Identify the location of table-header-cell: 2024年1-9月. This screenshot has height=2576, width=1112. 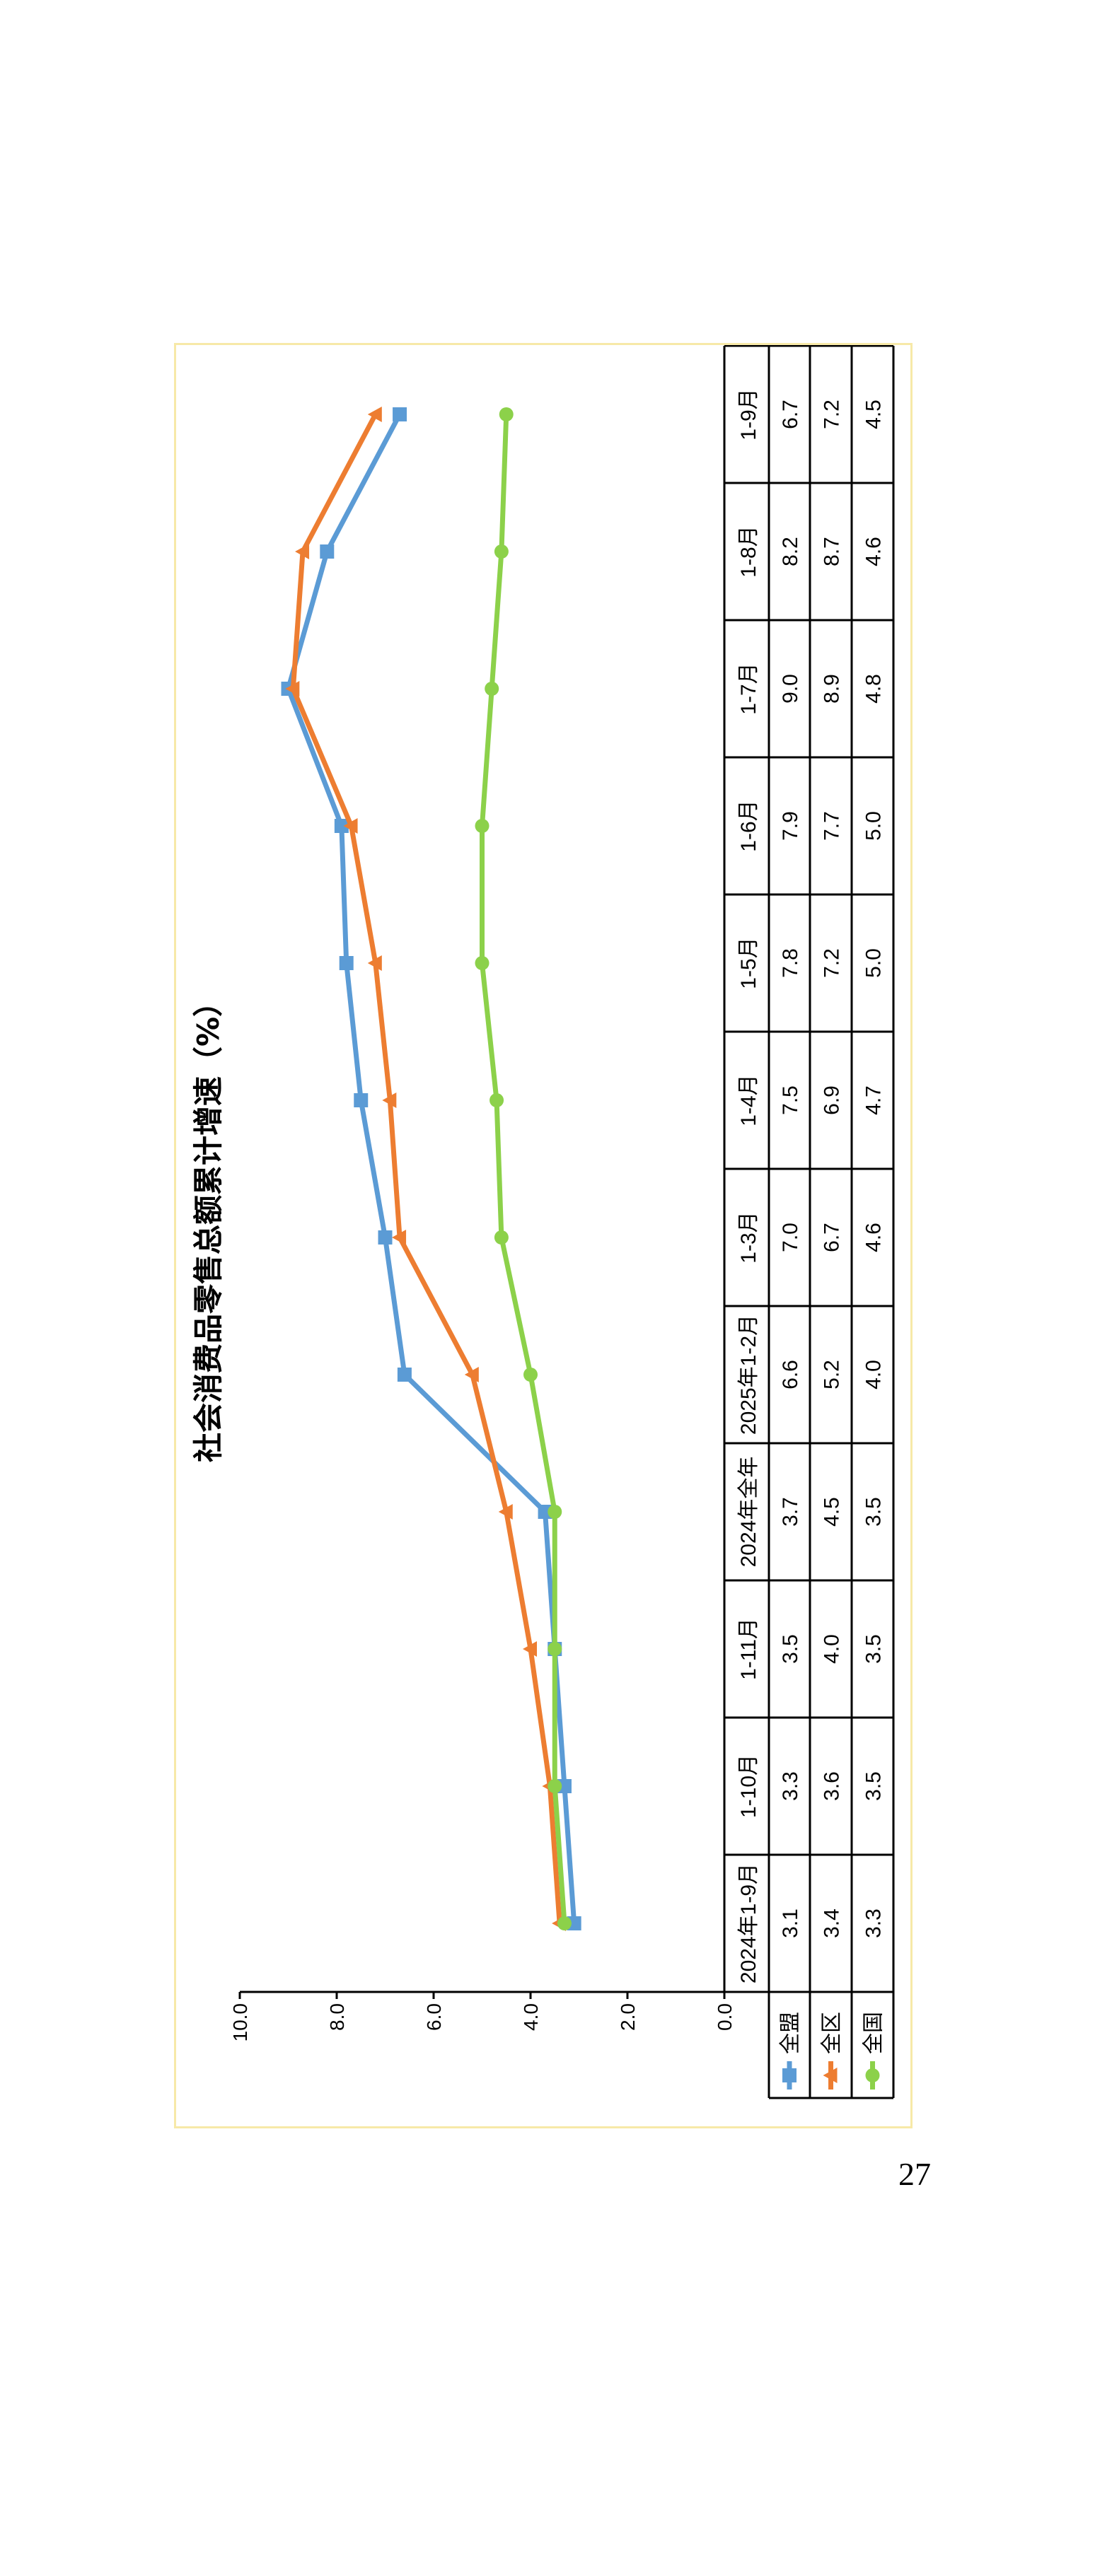
(749, 1923).